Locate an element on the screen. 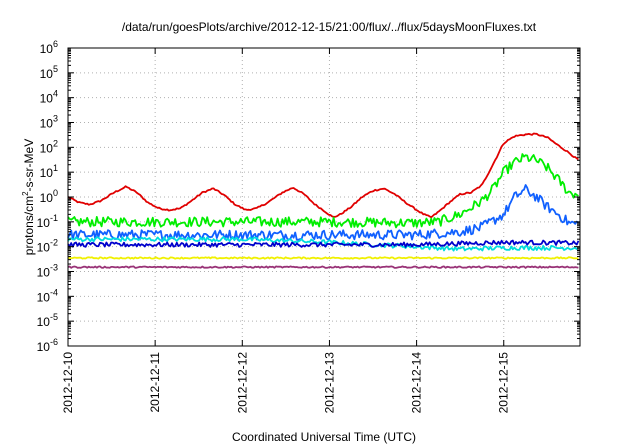 The image size is (640, 448). y-tick-label: 10⁰ is located at coordinates (49, 196).